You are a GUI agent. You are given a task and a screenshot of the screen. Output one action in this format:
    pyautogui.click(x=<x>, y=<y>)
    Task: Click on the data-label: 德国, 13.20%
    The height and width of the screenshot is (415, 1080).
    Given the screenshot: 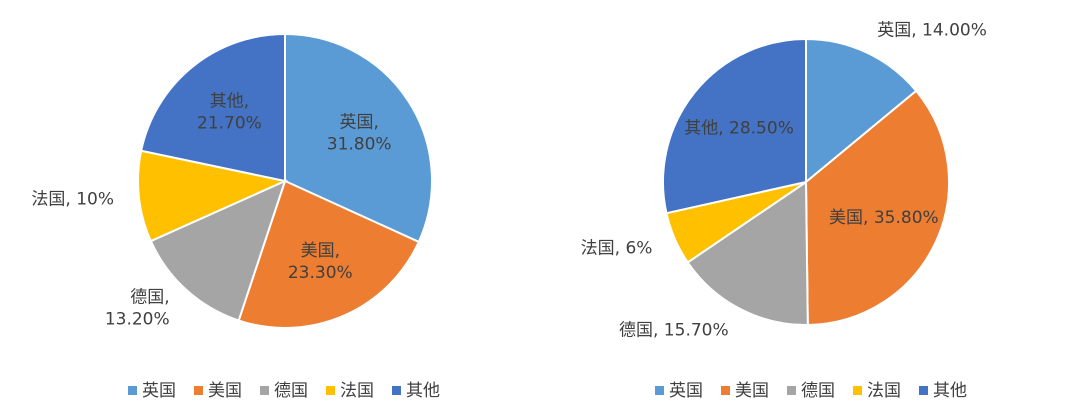 What is the action you would take?
    pyautogui.click(x=137, y=309)
    